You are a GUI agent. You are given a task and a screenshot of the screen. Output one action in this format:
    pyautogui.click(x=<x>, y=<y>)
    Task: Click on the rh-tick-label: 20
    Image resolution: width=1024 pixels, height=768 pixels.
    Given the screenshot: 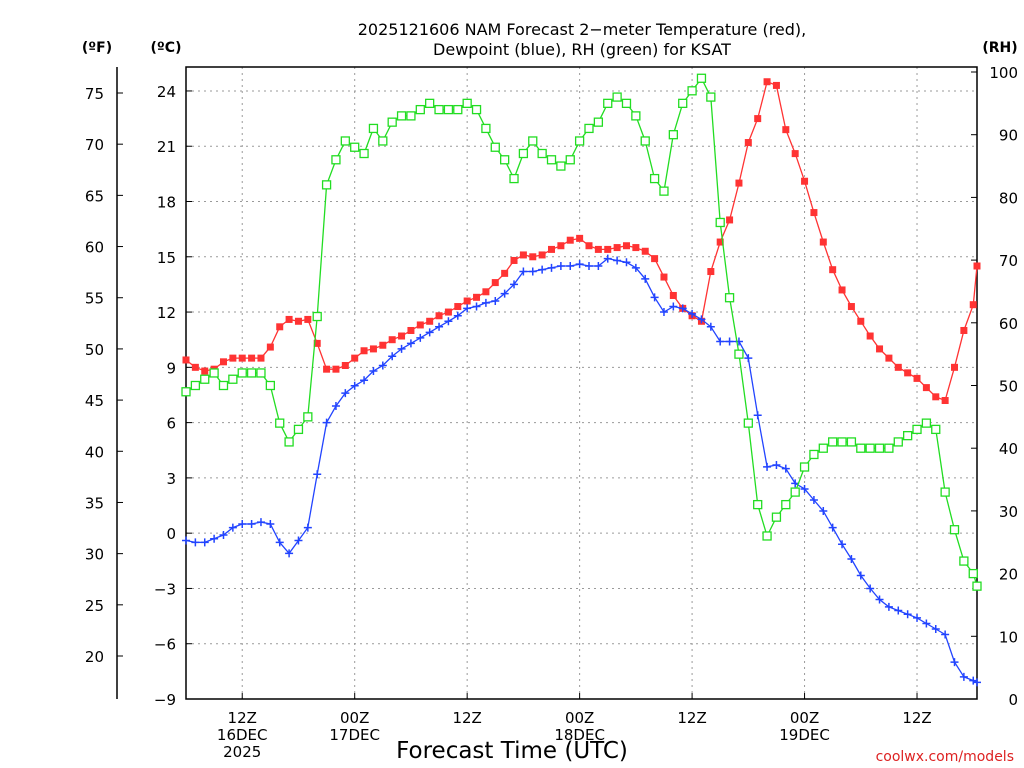 What is the action you would take?
    pyautogui.click(x=1008, y=575)
    